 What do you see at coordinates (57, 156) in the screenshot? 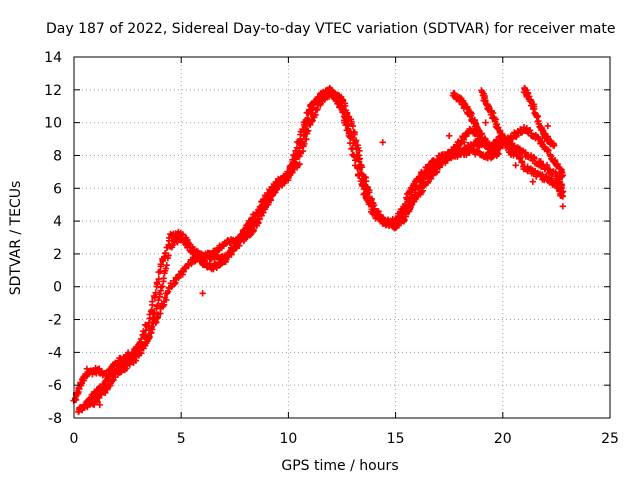
I see `y-tick-label: 8` at bounding box center [57, 156].